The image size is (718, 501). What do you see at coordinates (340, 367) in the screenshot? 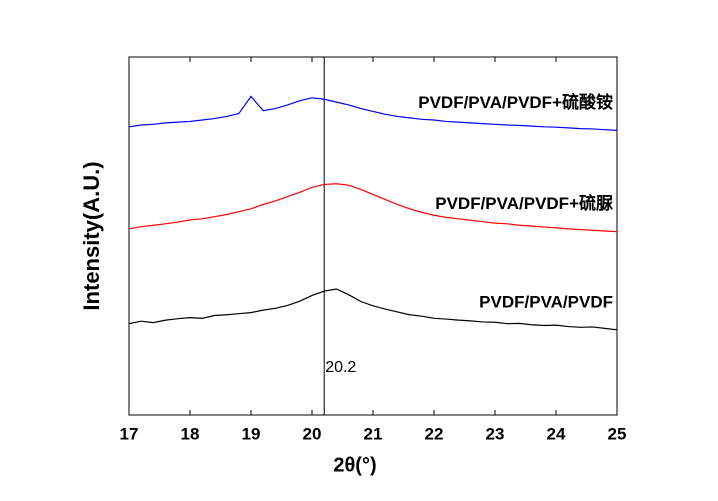
I see `reference-label: 20.2` at bounding box center [340, 367].